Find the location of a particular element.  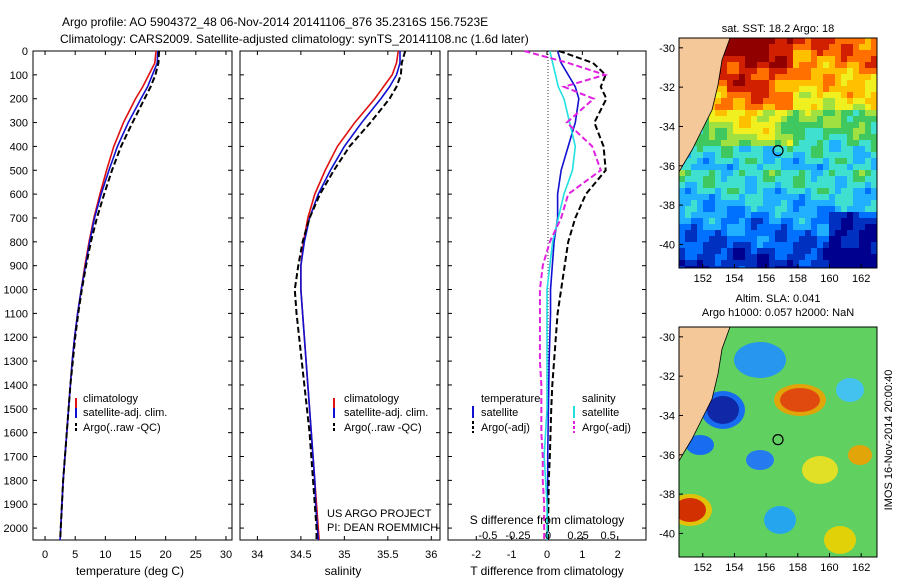

x-tick-label: -1 is located at coordinates (512, 555).